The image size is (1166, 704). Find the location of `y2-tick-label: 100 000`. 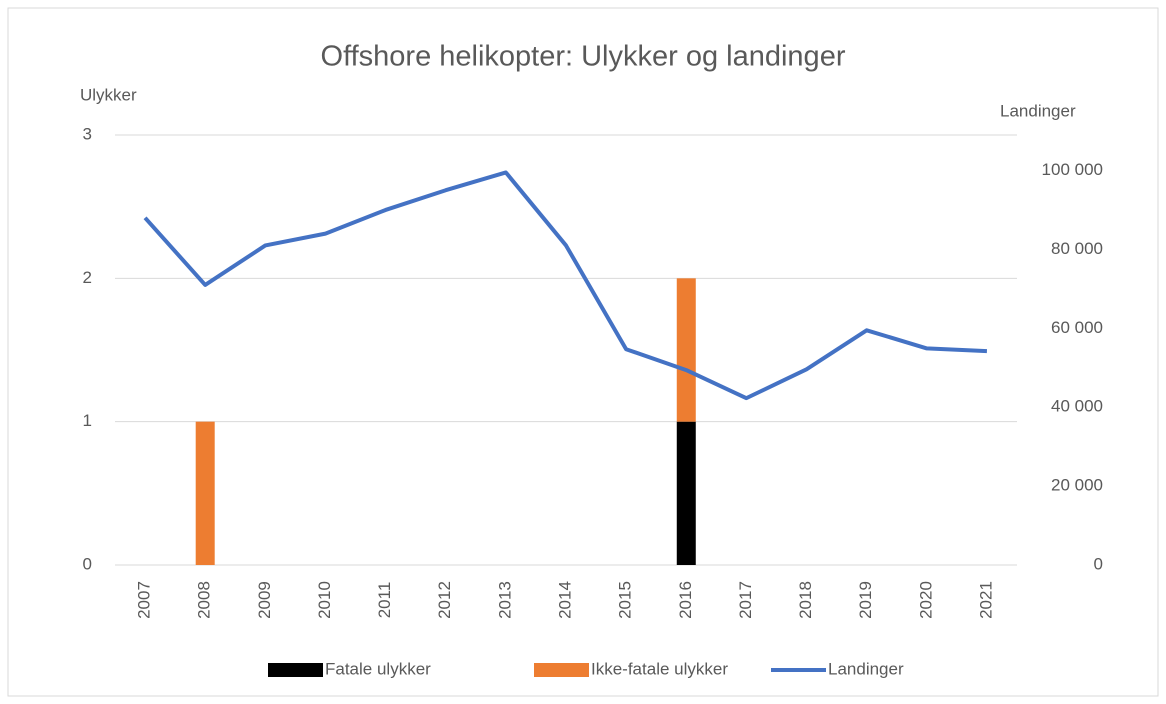

y2-tick-label: 100 000 is located at coordinates (1072, 169).